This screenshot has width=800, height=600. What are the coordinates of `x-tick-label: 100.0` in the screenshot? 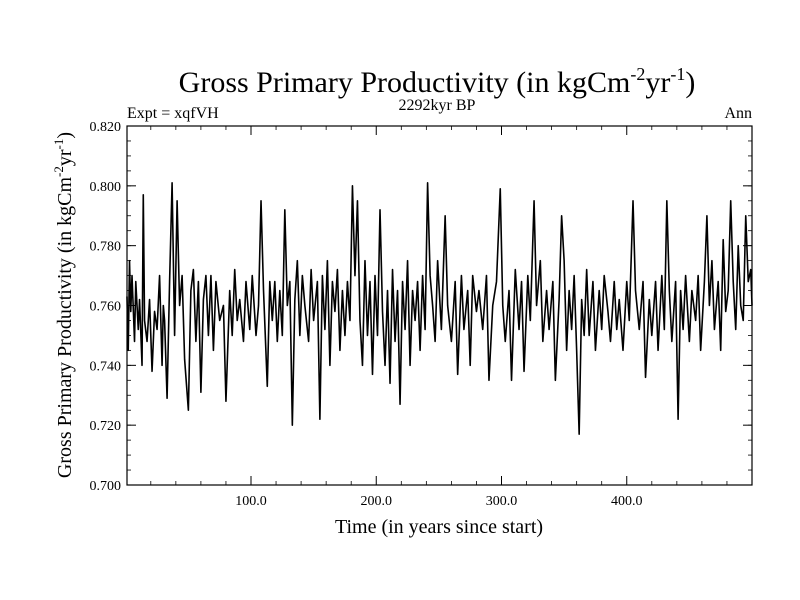 It's located at (251, 501).